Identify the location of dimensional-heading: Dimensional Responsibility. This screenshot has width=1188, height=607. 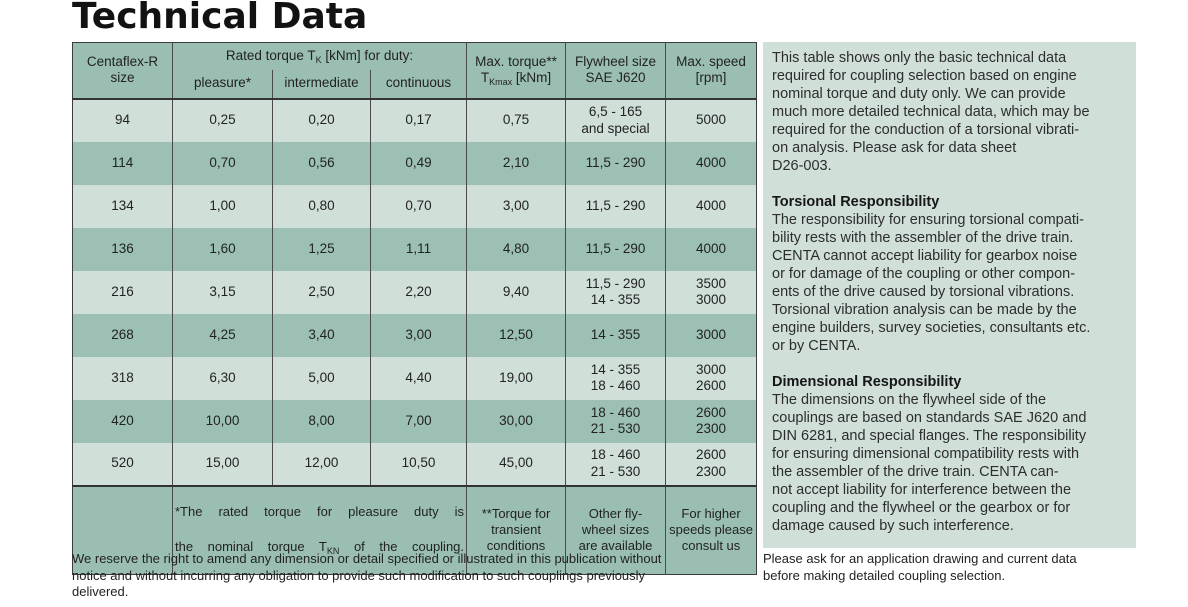
(867, 382).